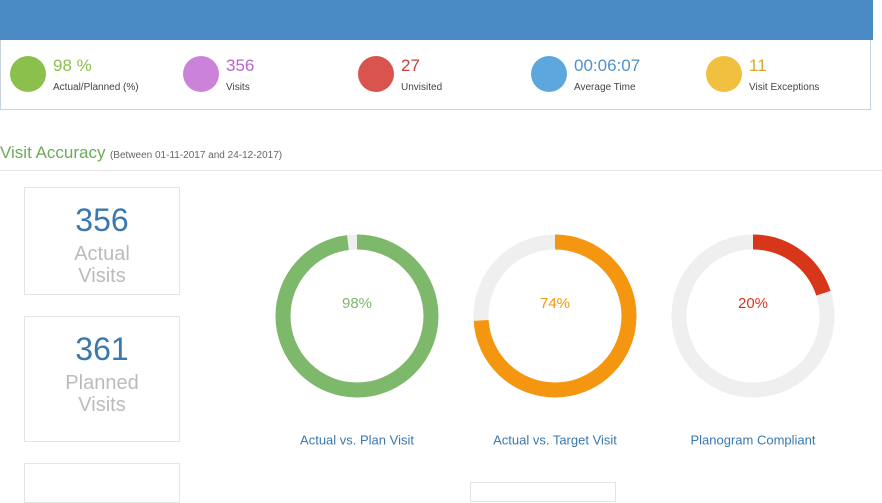 The height and width of the screenshot is (503, 882). Describe the element at coordinates (238, 87) in the screenshot. I see `kpi-label: Visits` at that location.